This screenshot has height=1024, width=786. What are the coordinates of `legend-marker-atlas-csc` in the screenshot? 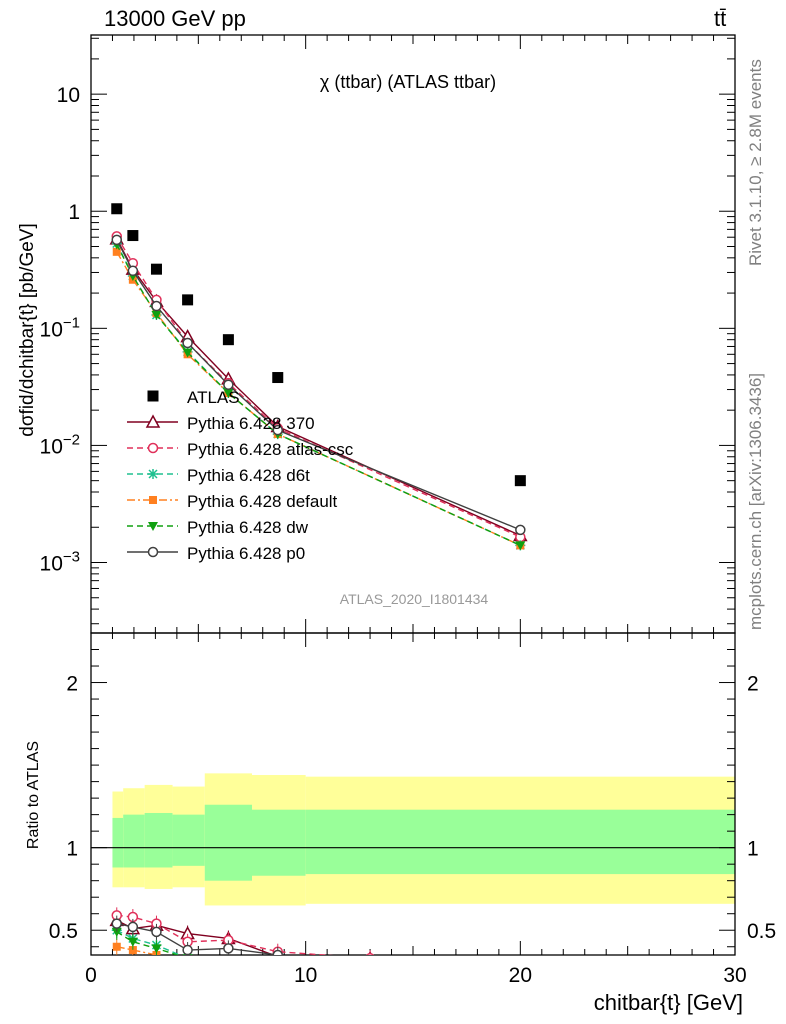 It's located at (153, 448).